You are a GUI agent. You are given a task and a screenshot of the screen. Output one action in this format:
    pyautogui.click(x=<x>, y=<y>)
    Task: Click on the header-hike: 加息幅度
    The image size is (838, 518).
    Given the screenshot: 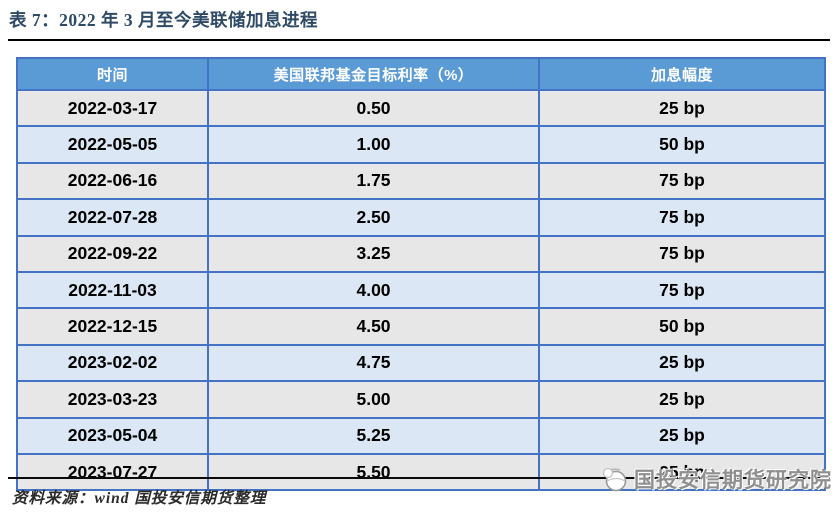 What is the action you would take?
    pyautogui.click(x=682, y=74)
    